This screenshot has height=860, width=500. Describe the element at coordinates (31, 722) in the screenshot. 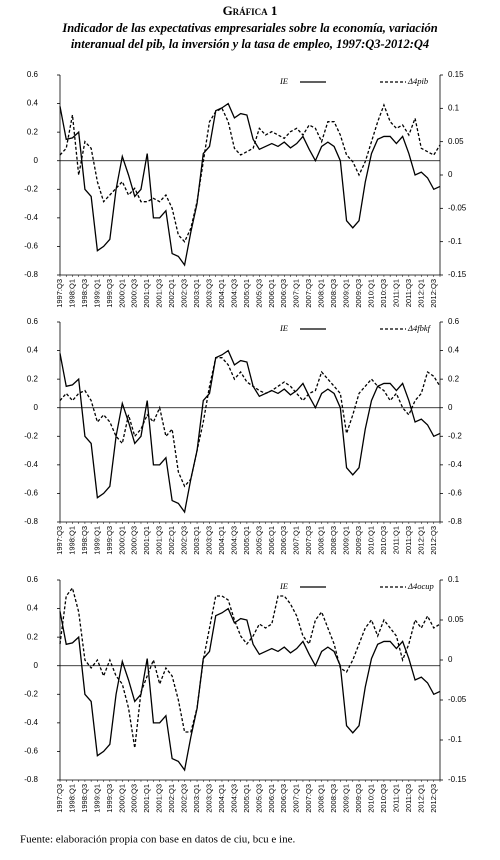

I see `y-tick-label: -0.4` at that location.